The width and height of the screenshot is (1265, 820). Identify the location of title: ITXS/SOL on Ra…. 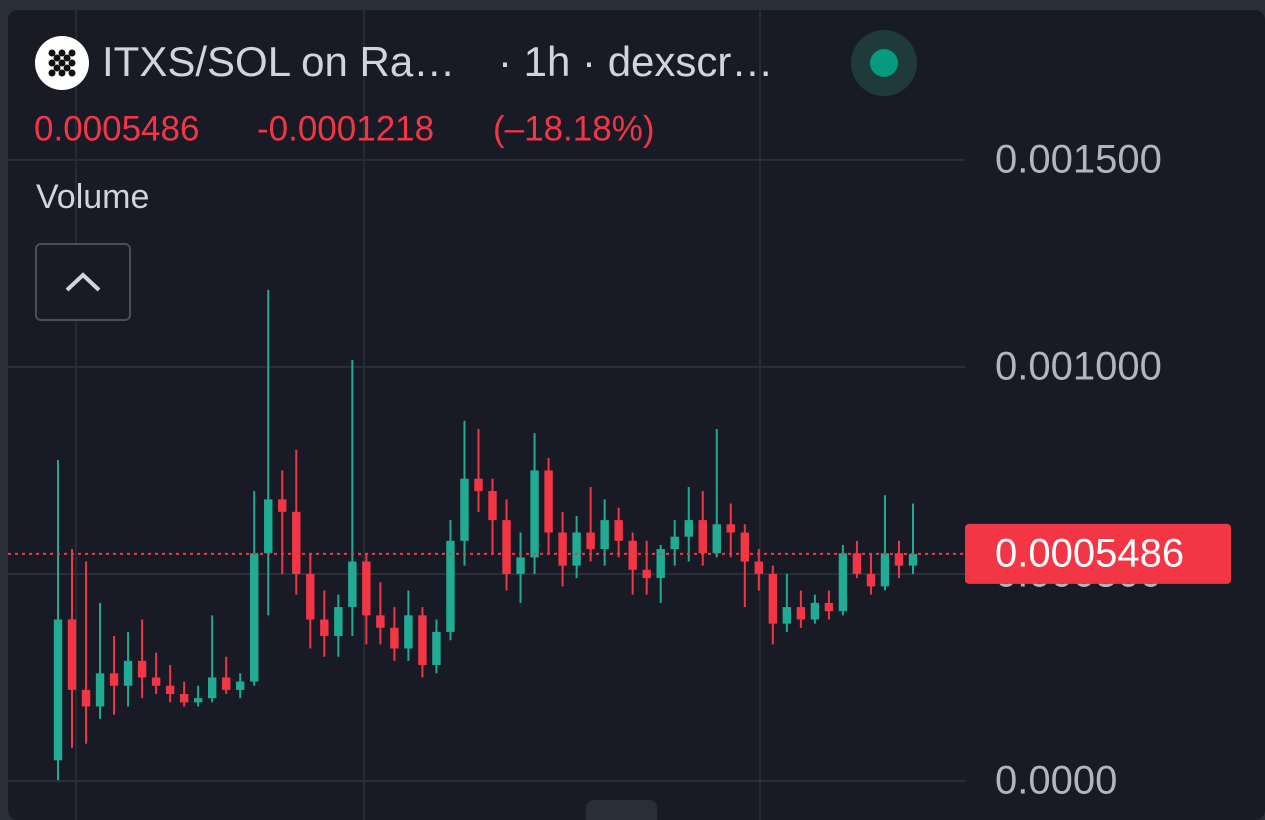
(278, 61).